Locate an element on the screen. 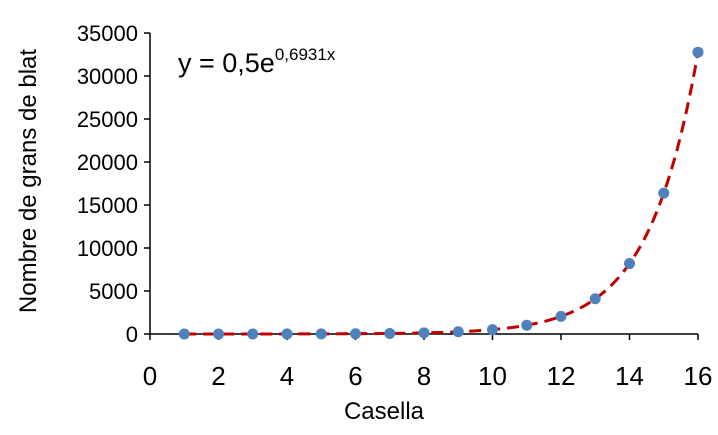  y-tick-label: 25000 is located at coordinates (107, 119).